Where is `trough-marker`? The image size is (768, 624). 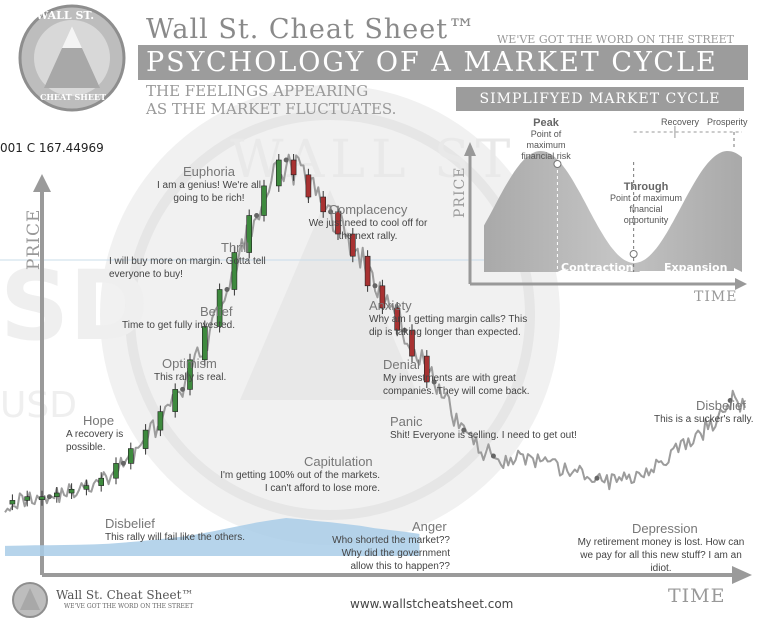 trough-marker is located at coordinates (633, 254).